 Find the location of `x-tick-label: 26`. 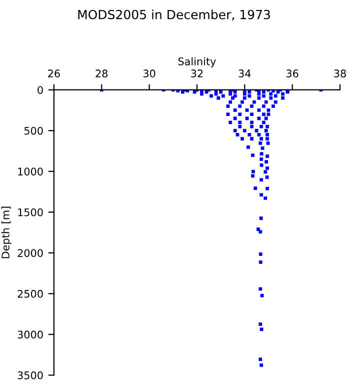

x-tick-label: 26 is located at coordinates (54, 74).